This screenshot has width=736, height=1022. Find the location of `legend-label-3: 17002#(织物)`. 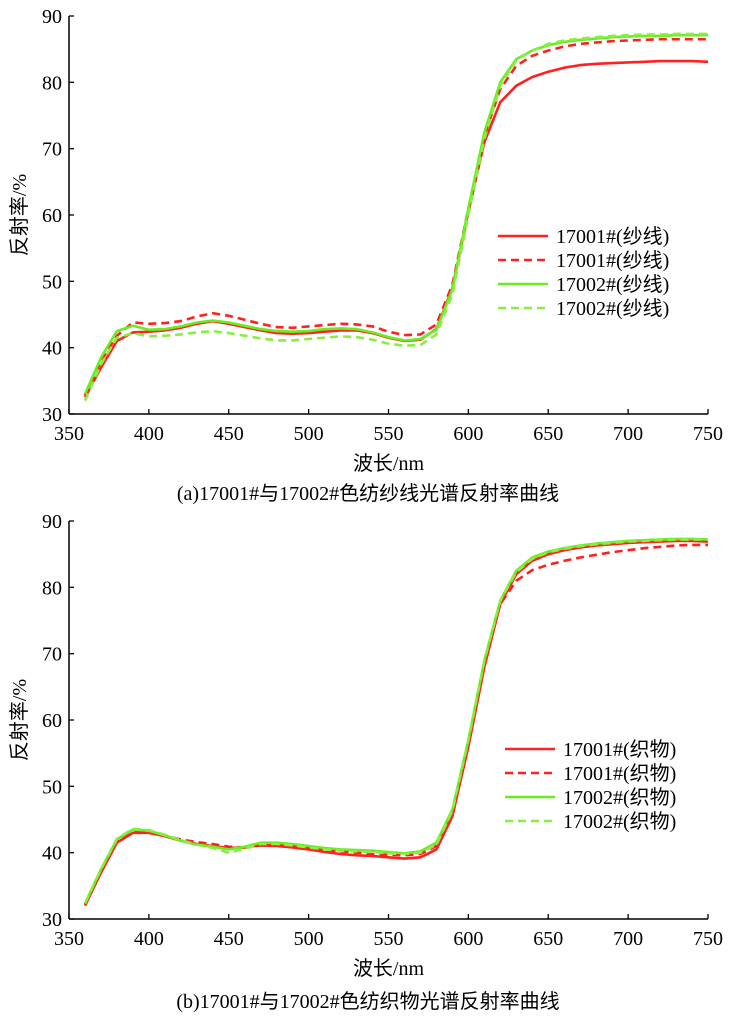

legend-label-3: 17002#(织物) is located at coordinates (619, 797).